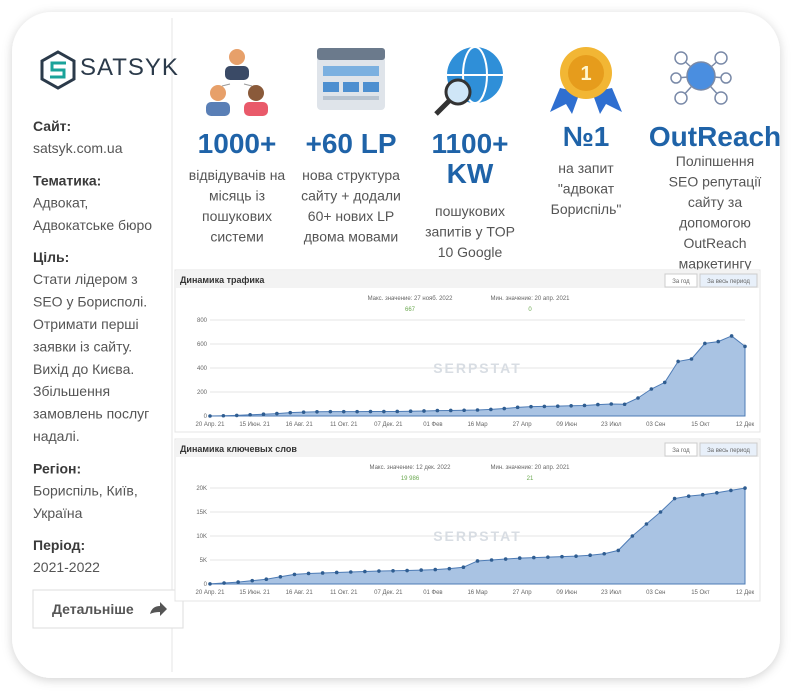 The width and height of the screenshot is (797, 692). What do you see at coordinates (351, 79) in the screenshot?
I see `browser-icon` at bounding box center [351, 79].